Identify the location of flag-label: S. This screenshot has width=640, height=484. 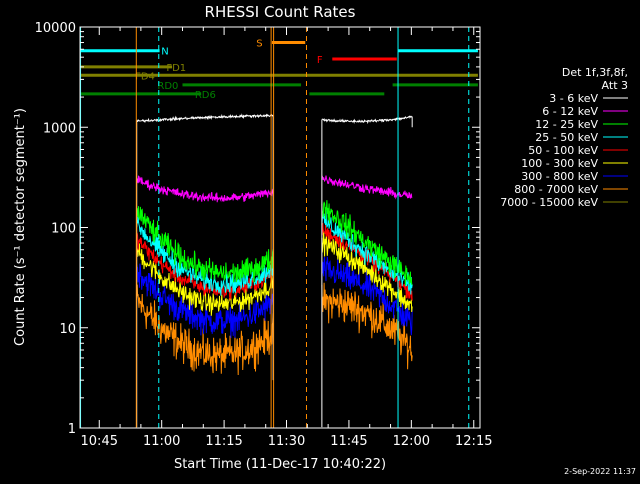
(259, 44).